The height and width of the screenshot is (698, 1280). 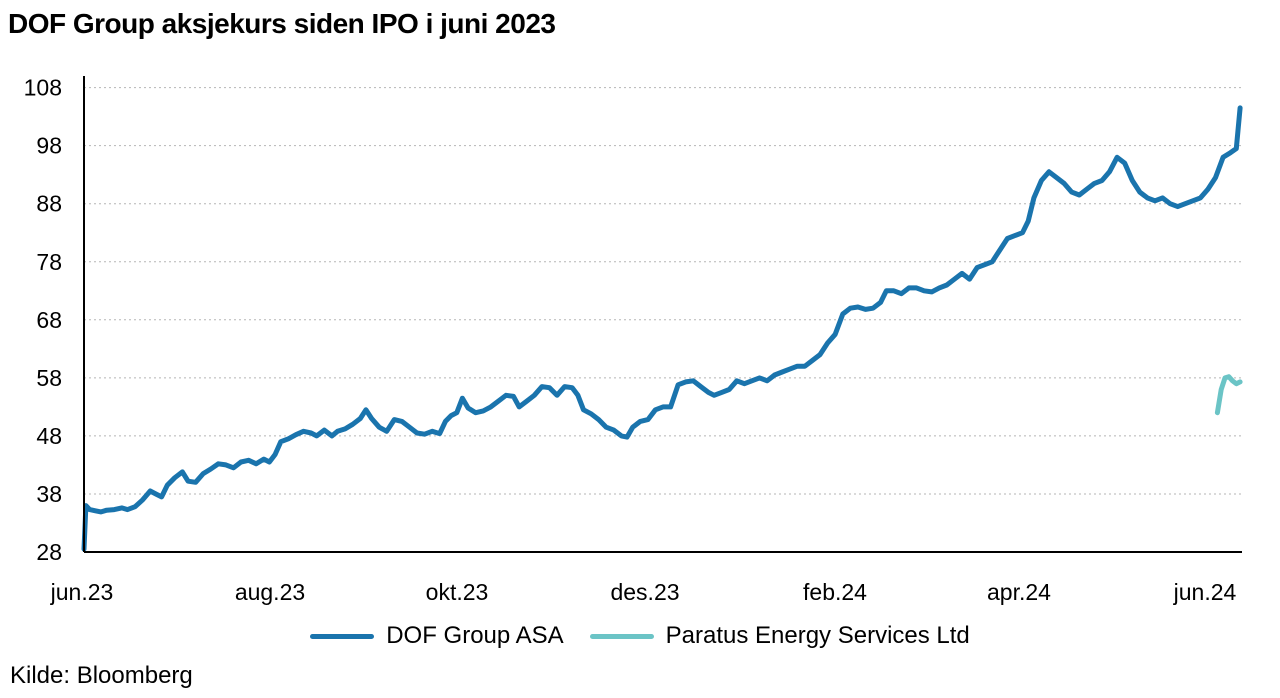 What do you see at coordinates (457, 592) in the screenshot?
I see `x-tick-label: okt.23` at bounding box center [457, 592].